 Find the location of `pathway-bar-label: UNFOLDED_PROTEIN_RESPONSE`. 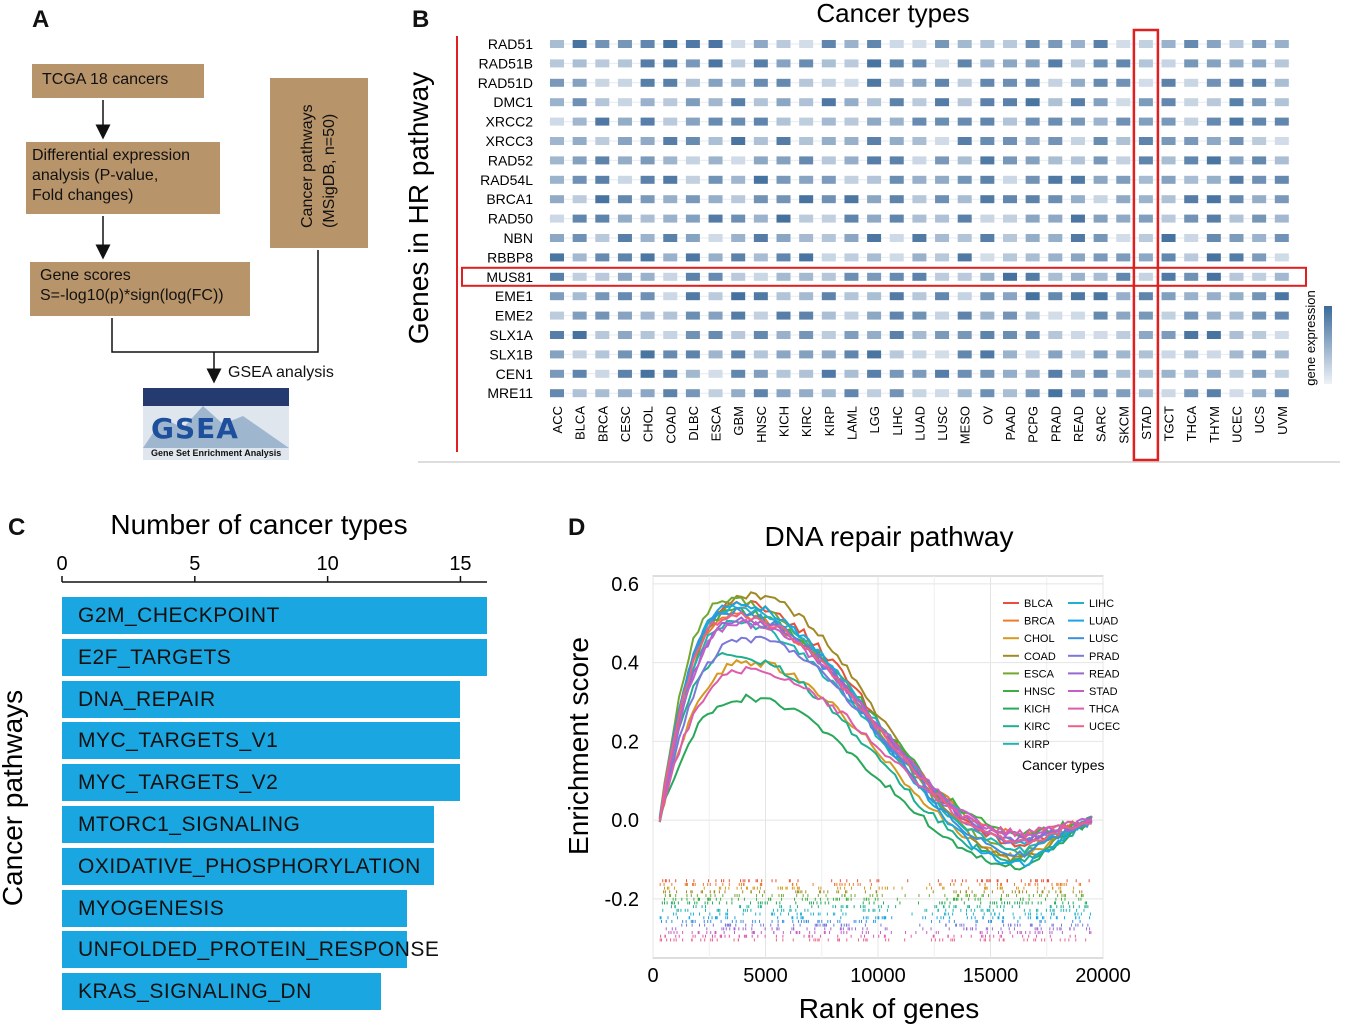

pathway-bar-label: UNFOLDED_PROTEIN_RESPONSE is located at coordinates (259, 950).